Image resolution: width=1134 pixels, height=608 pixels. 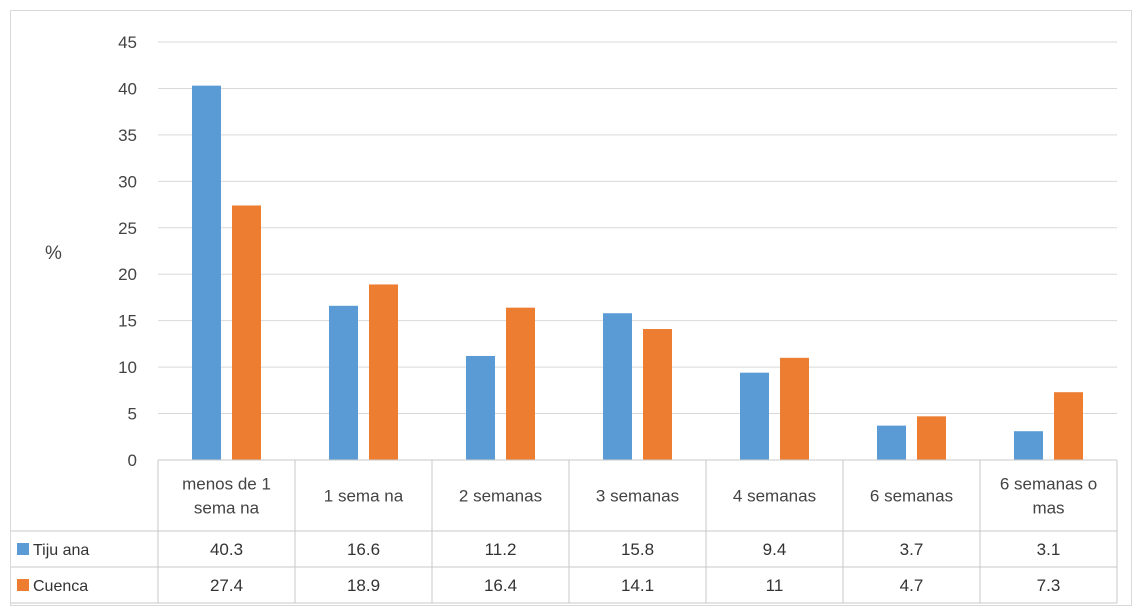 I want to click on y-tick-label: 40, so click(x=127, y=88).